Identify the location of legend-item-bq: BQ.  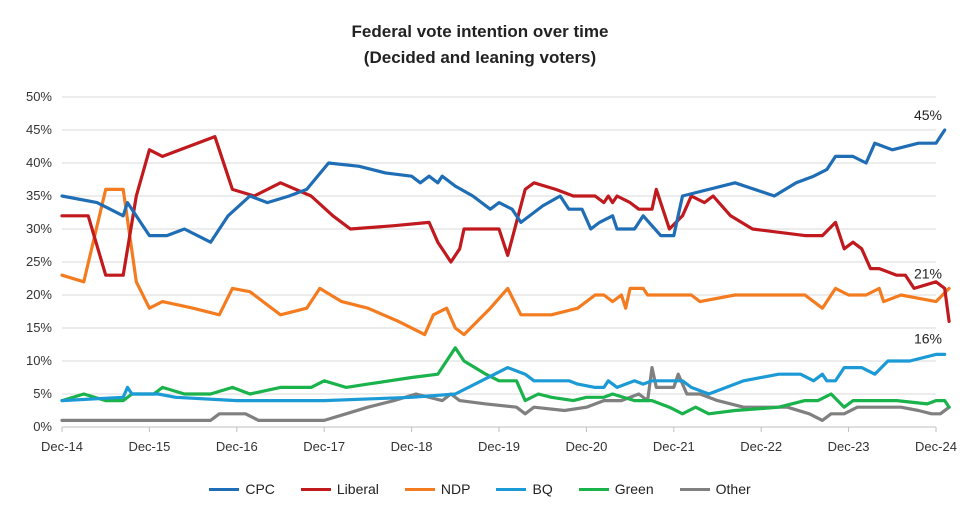
(524, 489).